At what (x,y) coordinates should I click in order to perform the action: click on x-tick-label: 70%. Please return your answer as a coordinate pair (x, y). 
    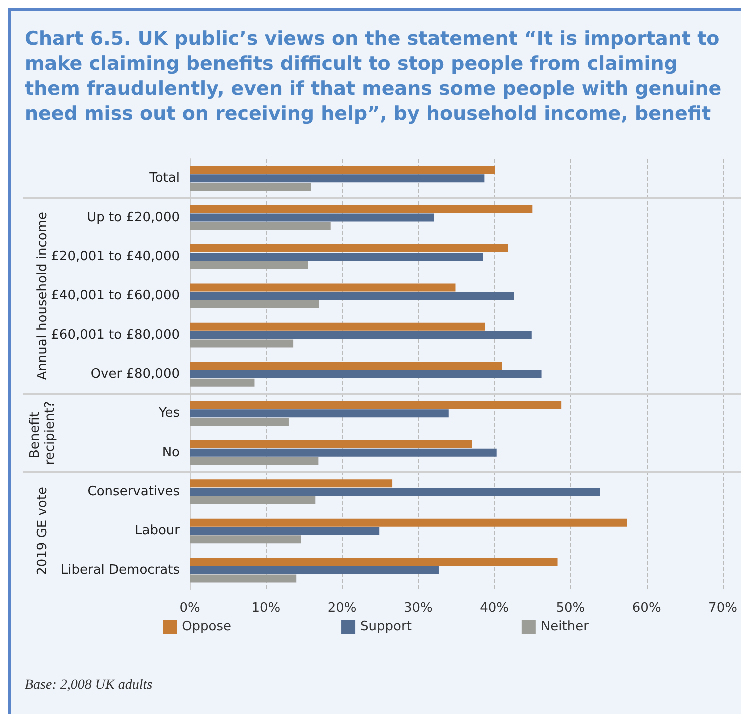
    Looking at the image, I should click on (723, 608).